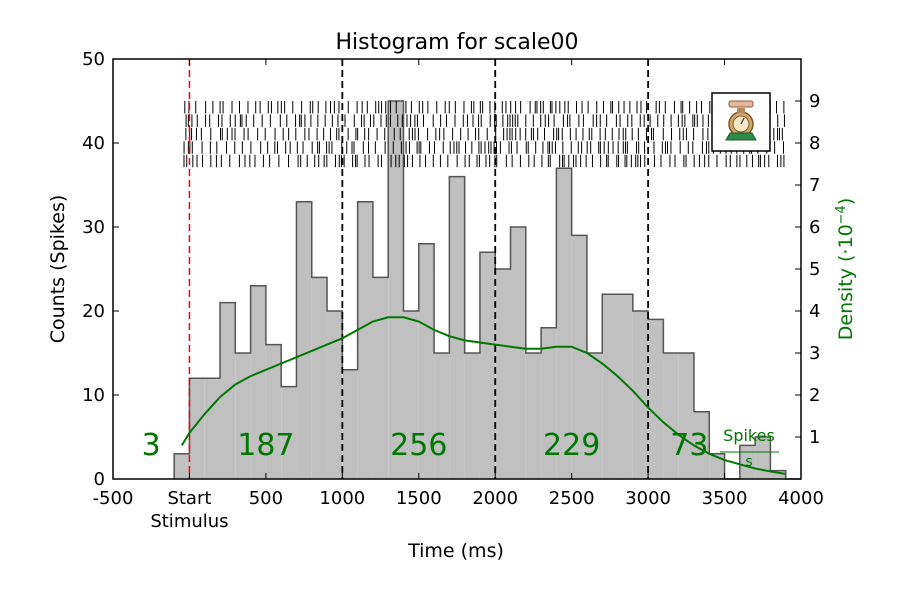  What do you see at coordinates (571, 445) in the screenshot?
I see `segment-count-label: 229` at bounding box center [571, 445].